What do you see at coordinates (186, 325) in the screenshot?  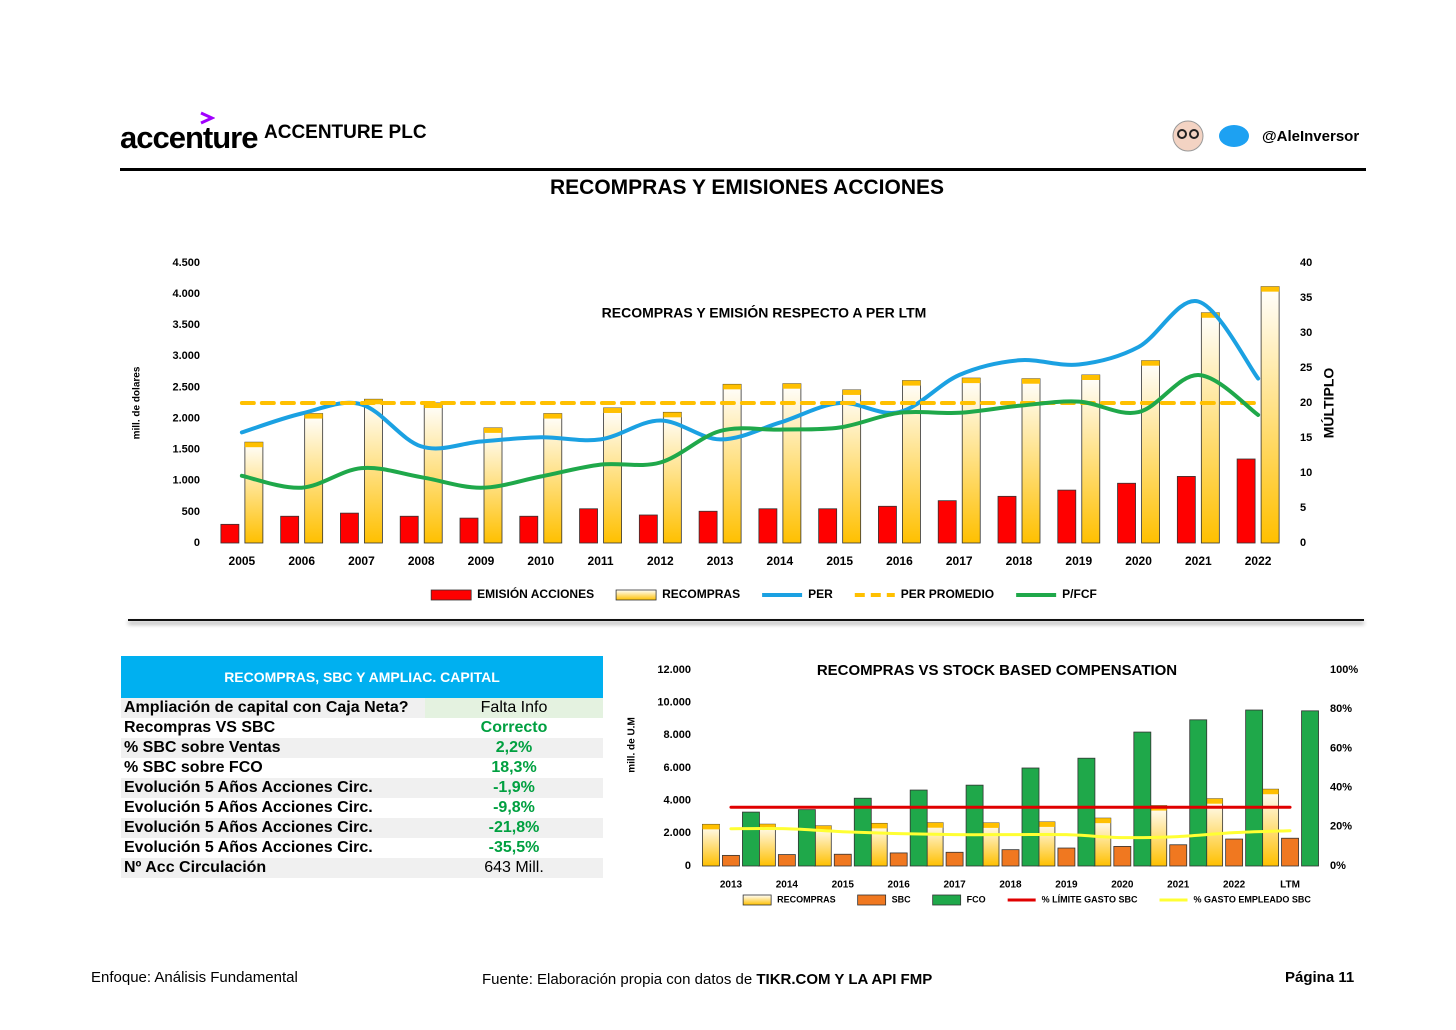 I see `y-tick-label: 3.500` at bounding box center [186, 325].